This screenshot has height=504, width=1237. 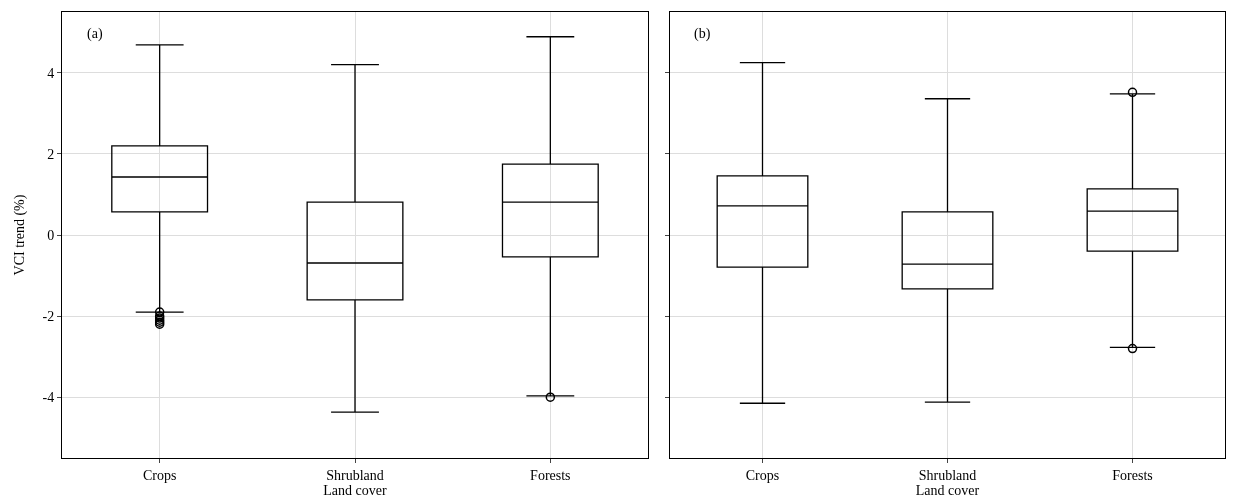 What do you see at coordinates (51, 154) in the screenshot?
I see `y-tick-label: 2` at bounding box center [51, 154].